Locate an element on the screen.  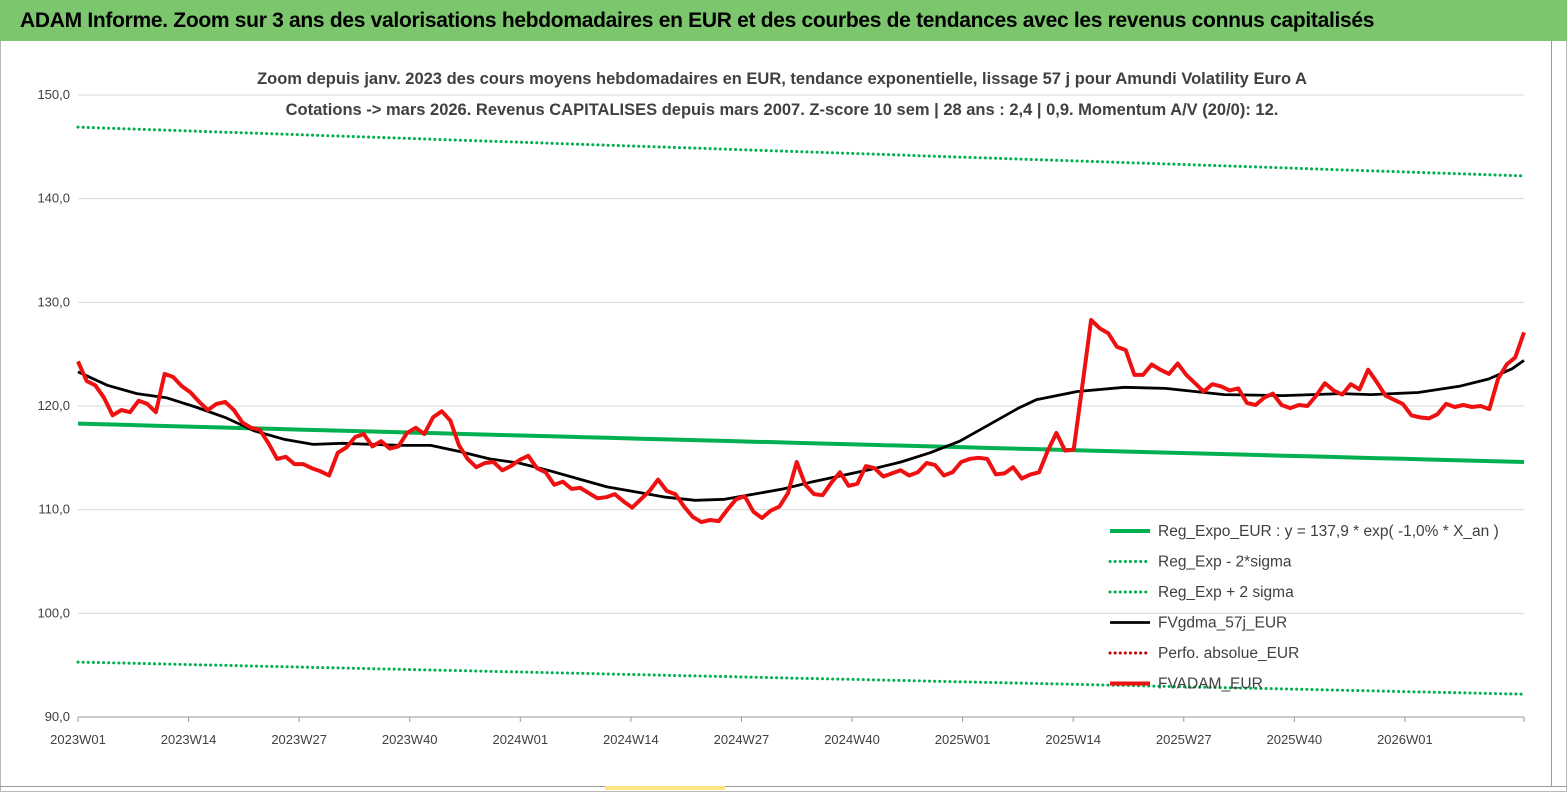
x-tick-label: 2023W14 is located at coordinates (189, 739).